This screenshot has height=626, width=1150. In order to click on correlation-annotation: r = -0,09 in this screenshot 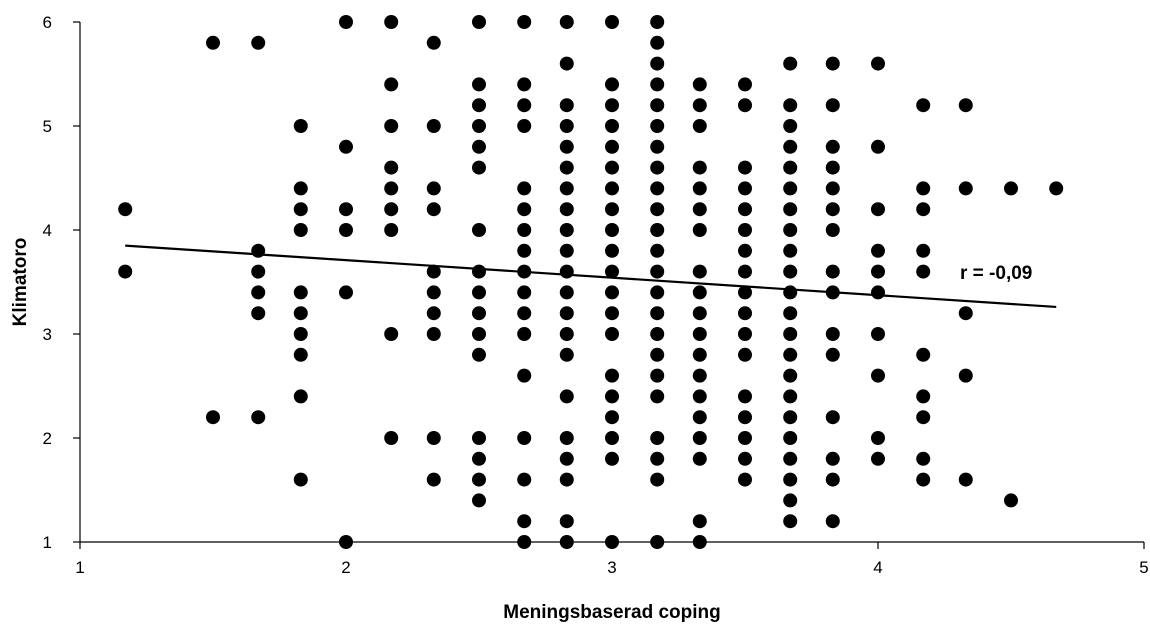, I will do `click(996, 273)`.